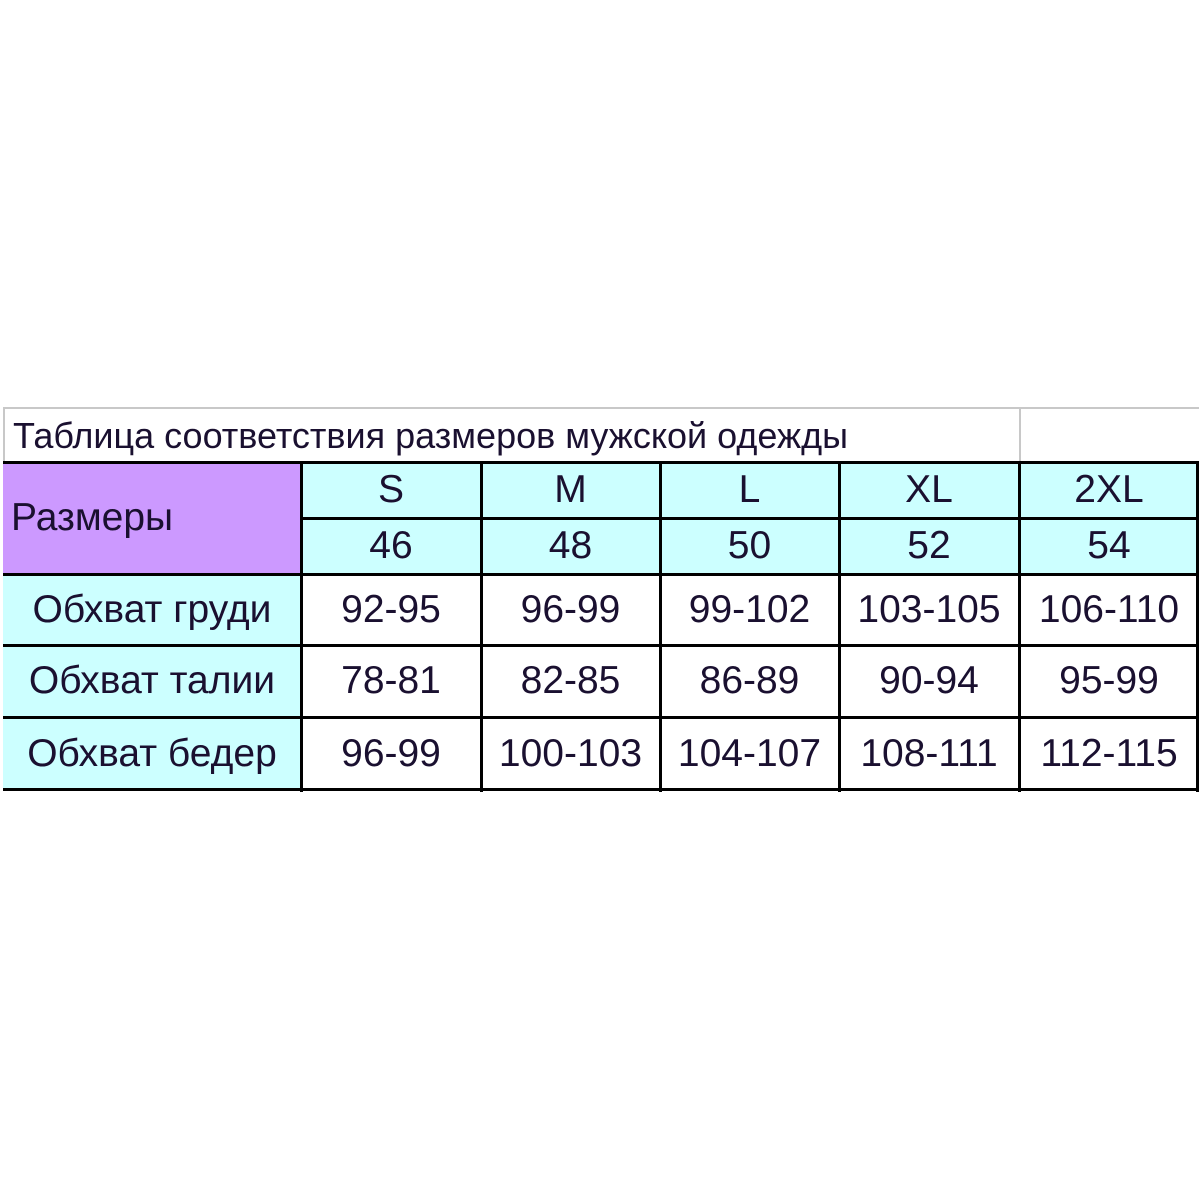 The height and width of the screenshot is (1200, 1200). I want to click on value-cell: 99-102, so click(749, 609).